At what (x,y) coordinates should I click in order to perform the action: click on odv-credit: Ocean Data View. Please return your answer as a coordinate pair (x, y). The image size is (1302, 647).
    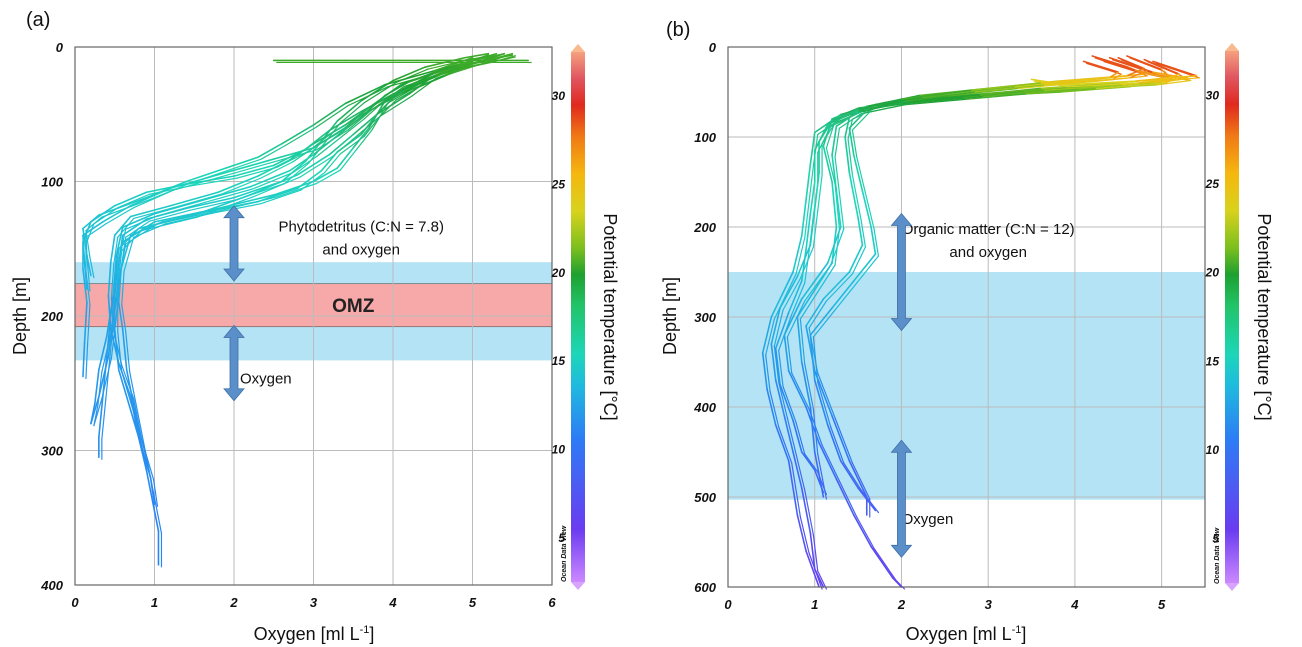
    Looking at the image, I should click on (1217, 555).